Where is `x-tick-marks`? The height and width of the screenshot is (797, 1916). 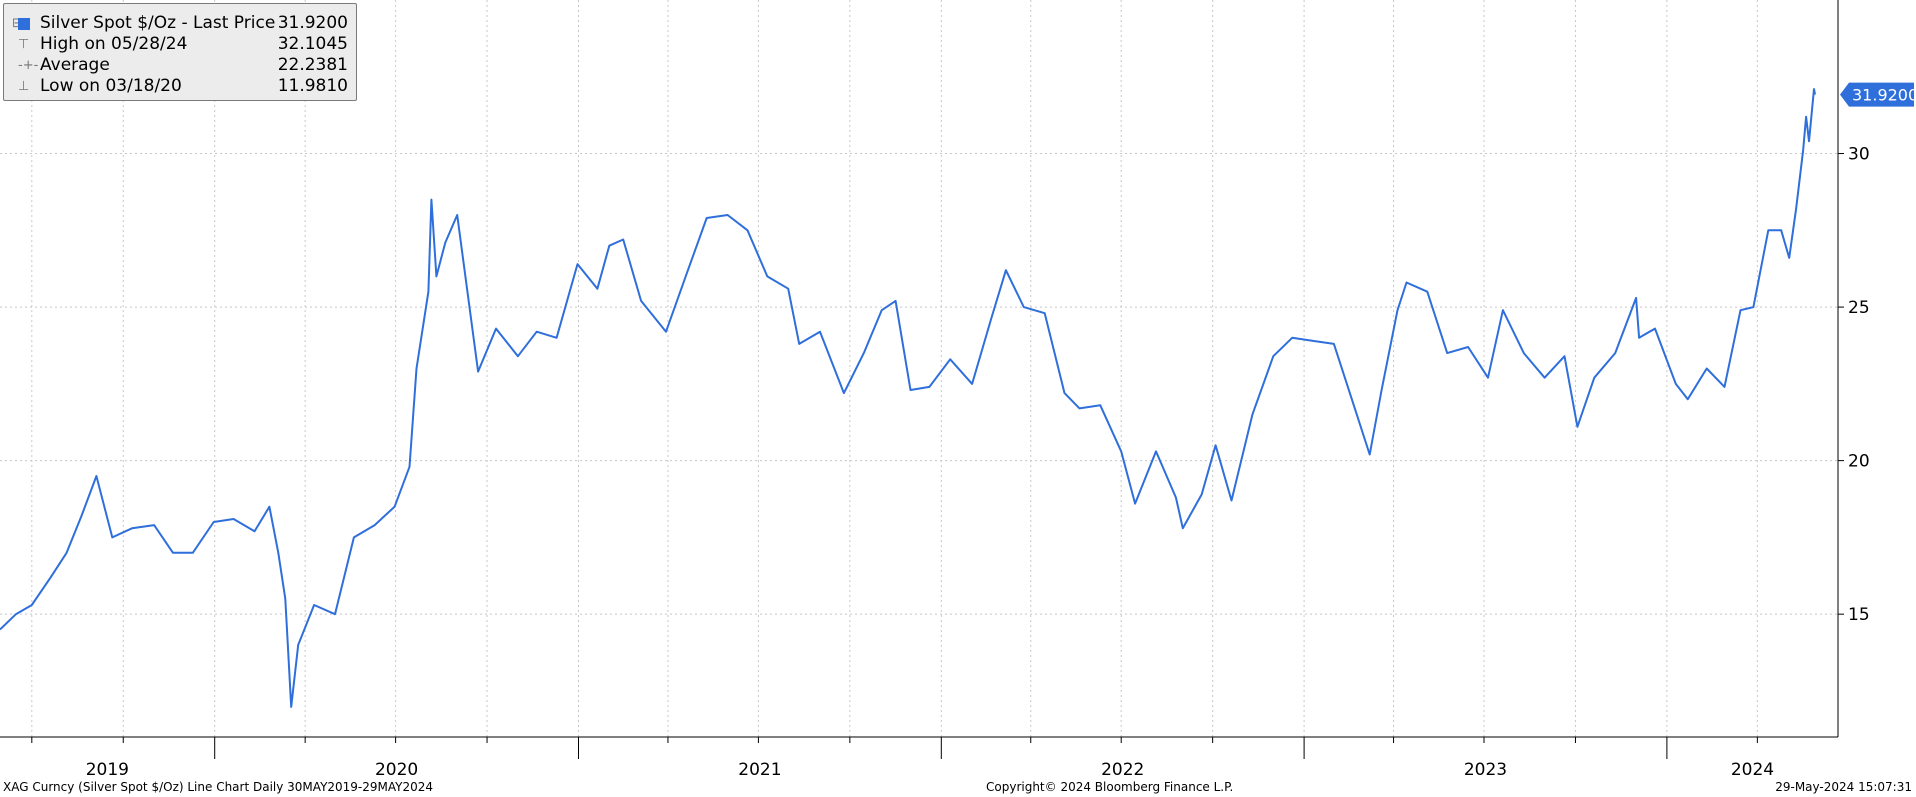
x-tick-marks is located at coordinates (894, 748).